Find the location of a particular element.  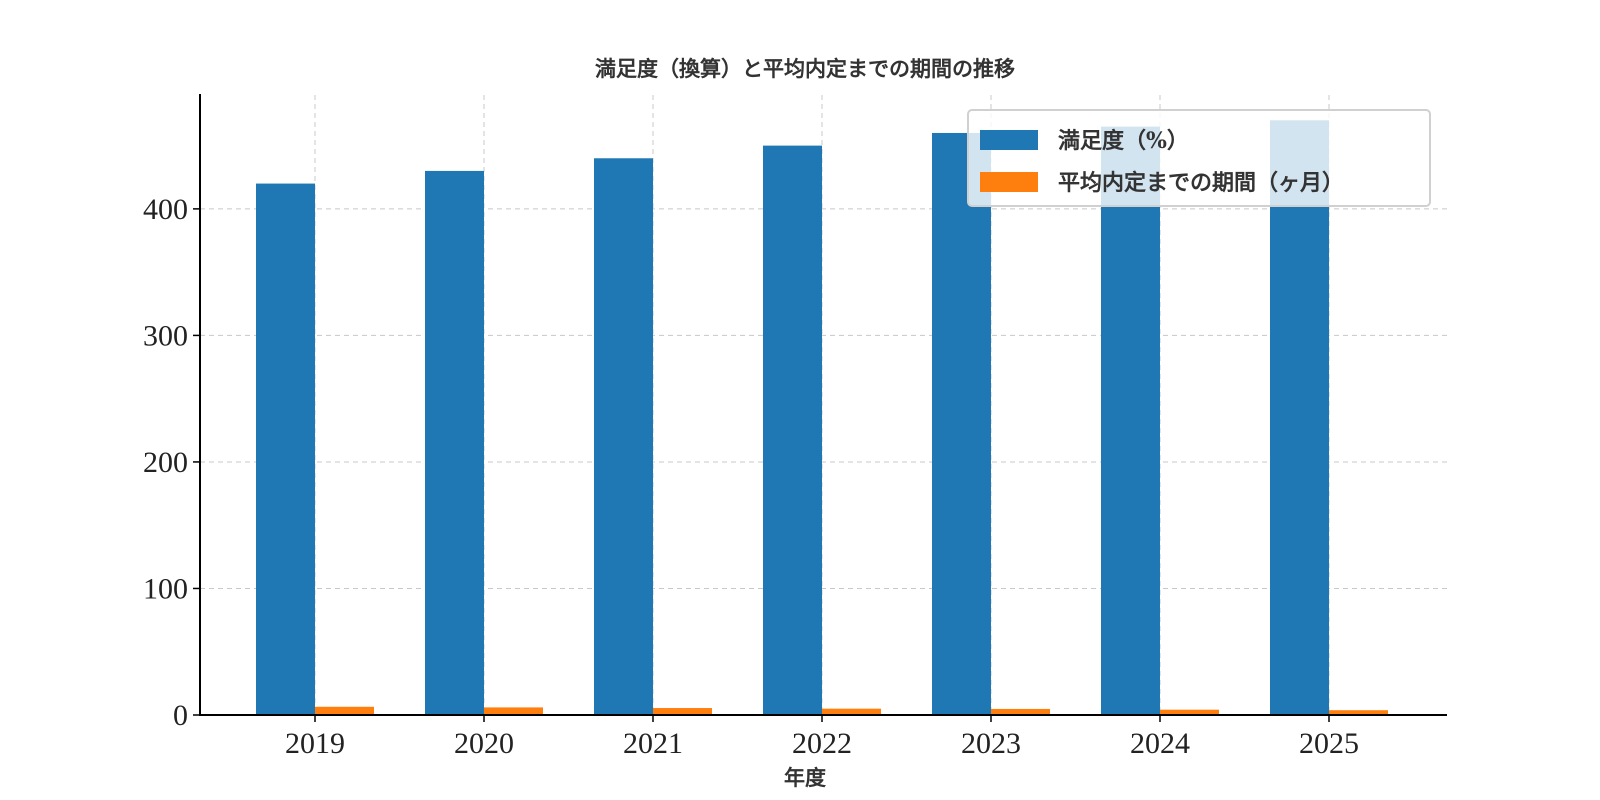

y-tick-label: 400 is located at coordinates (165, 209).